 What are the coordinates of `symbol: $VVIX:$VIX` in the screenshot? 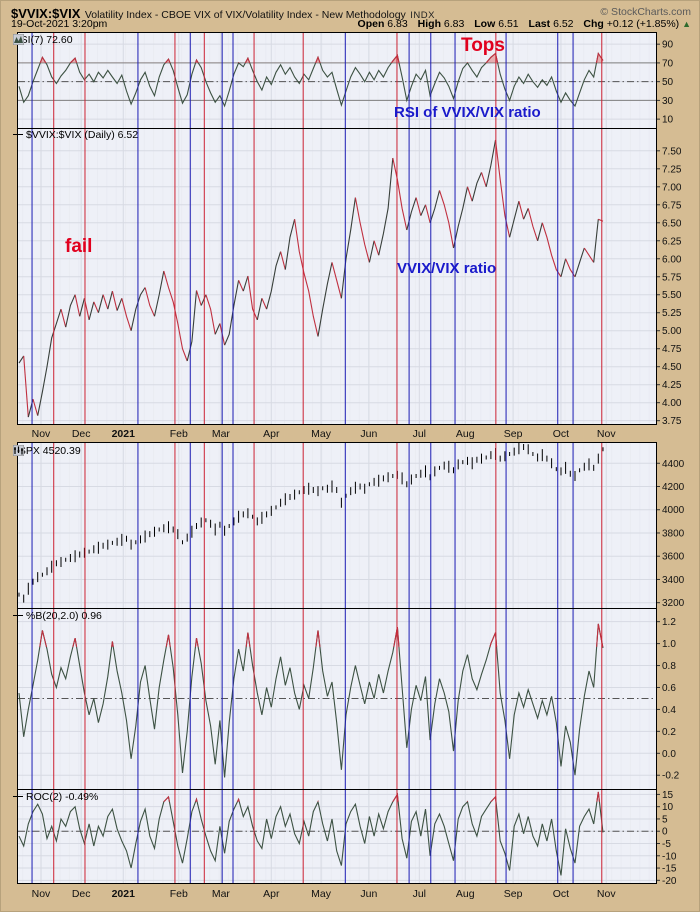 It's located at (46, 13).